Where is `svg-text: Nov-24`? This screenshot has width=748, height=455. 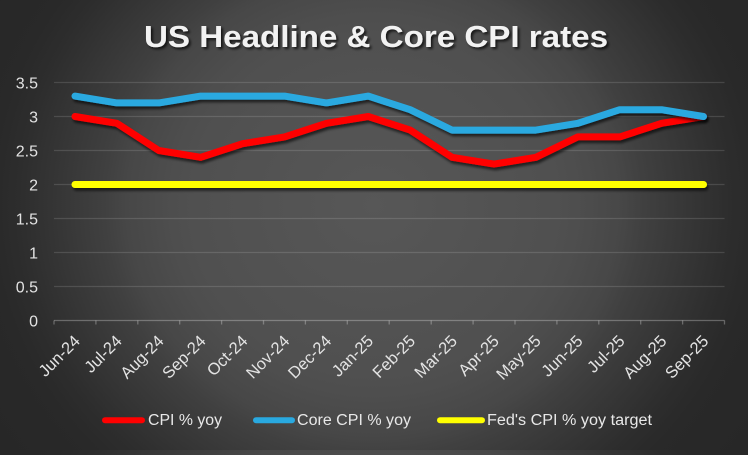
svg-text: Nov-24 is located at coordinates (268, 357).